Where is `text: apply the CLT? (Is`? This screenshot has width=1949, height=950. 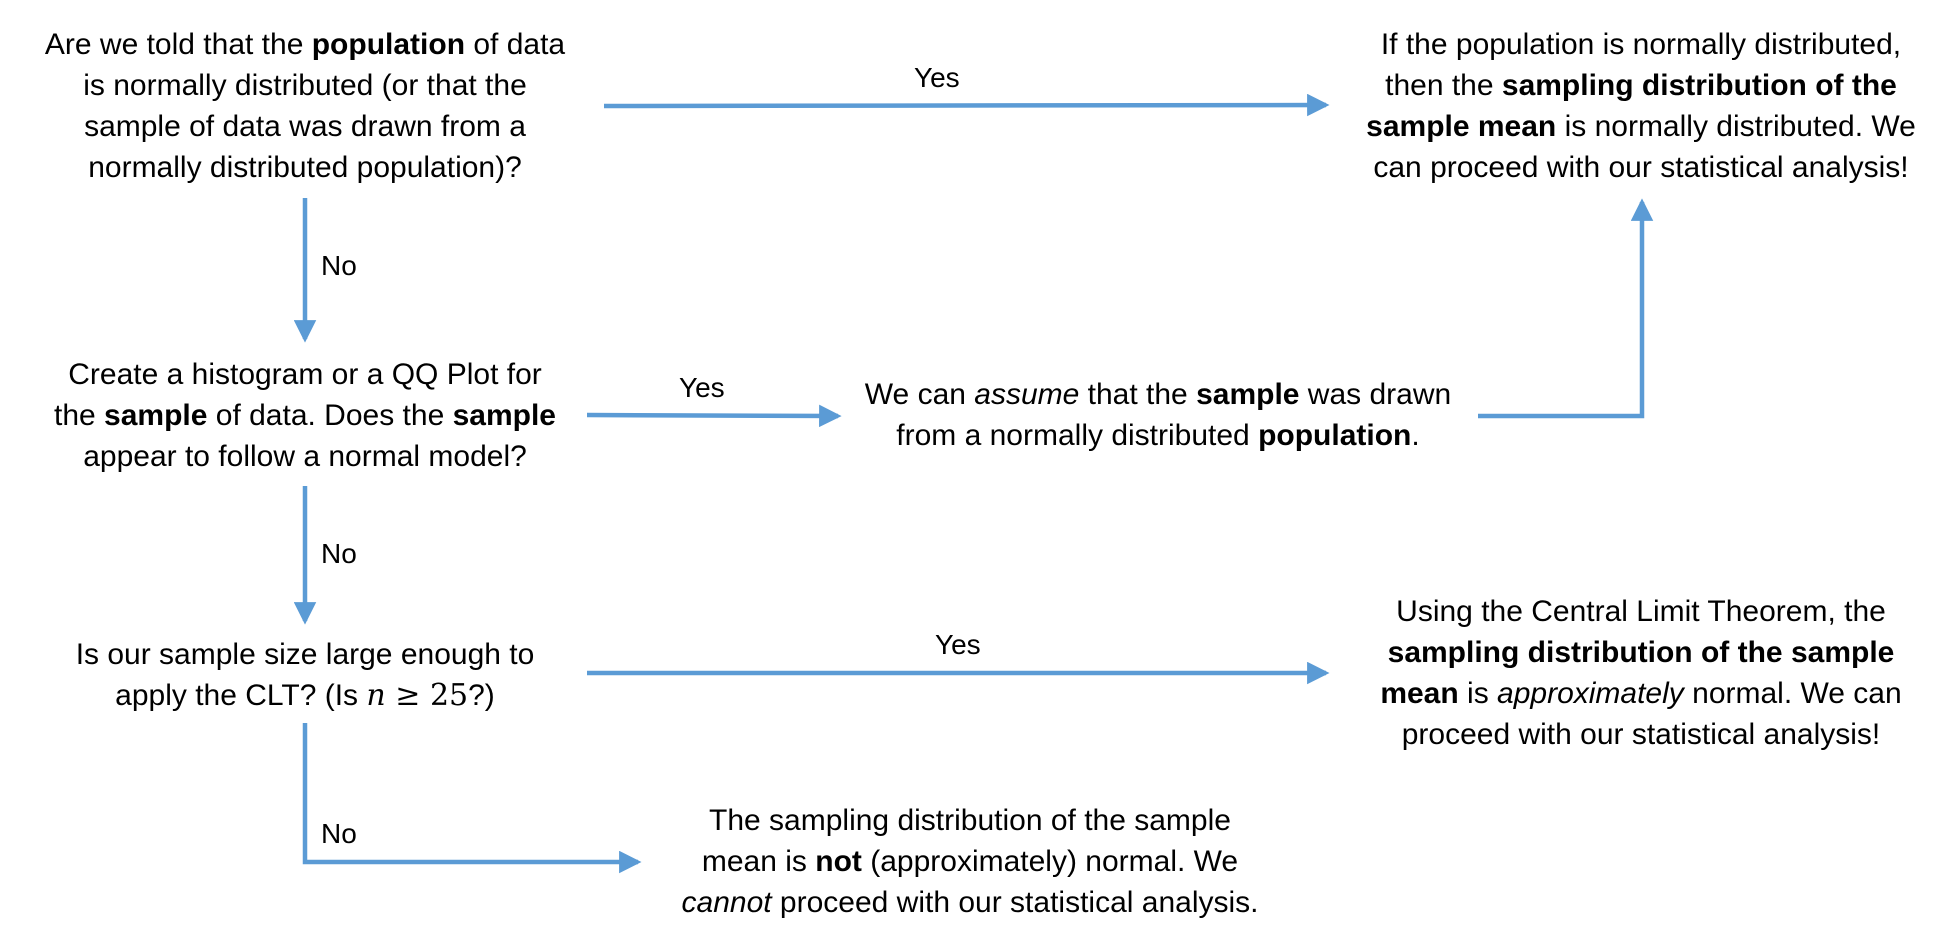
text: apply the CLT? (Is is located at coordinates (241, 695).